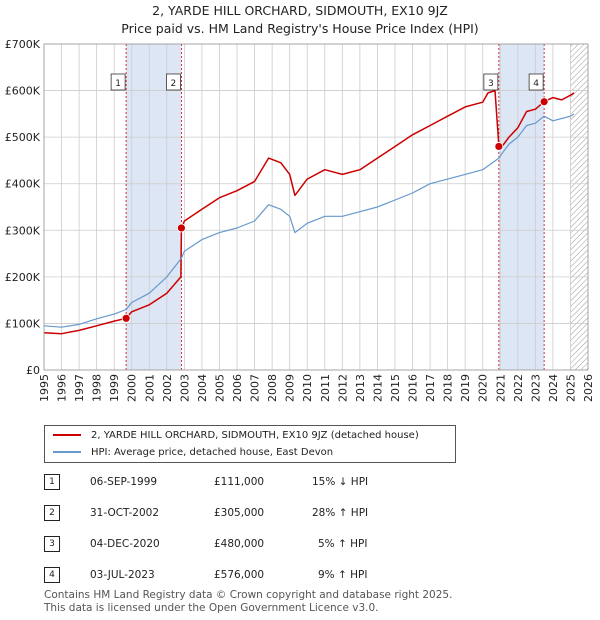  I want to click on legend-swatch-property, so click(67, 435).